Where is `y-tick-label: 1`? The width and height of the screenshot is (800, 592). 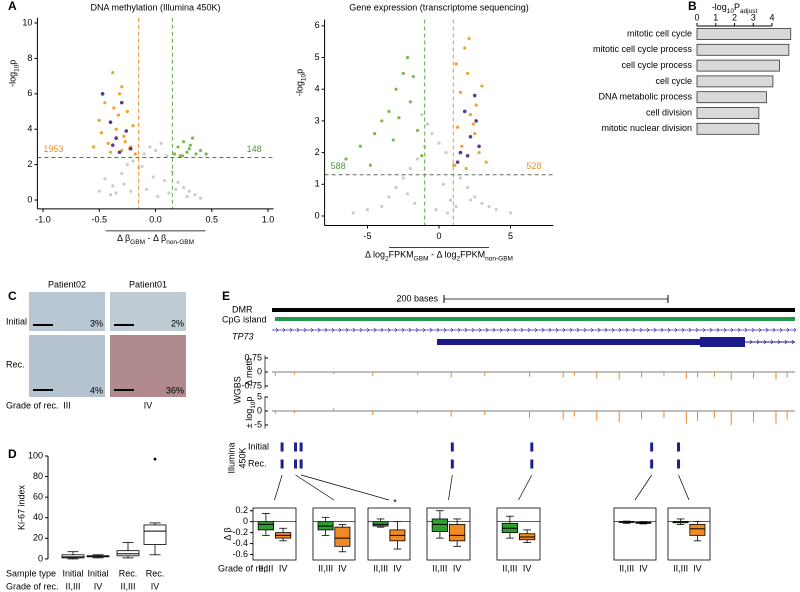 y-tick-label: 1 is located at coordinates (317, 184).